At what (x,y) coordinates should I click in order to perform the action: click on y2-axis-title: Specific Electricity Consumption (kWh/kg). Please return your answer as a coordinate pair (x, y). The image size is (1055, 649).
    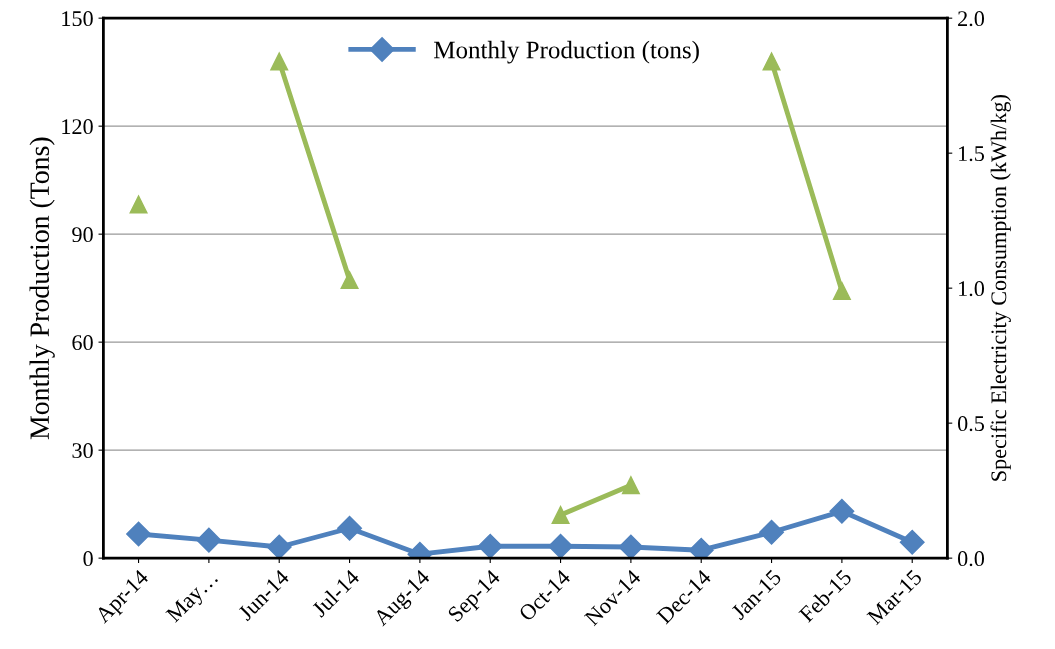
    Looking at the image, I should click on (1000, 288).